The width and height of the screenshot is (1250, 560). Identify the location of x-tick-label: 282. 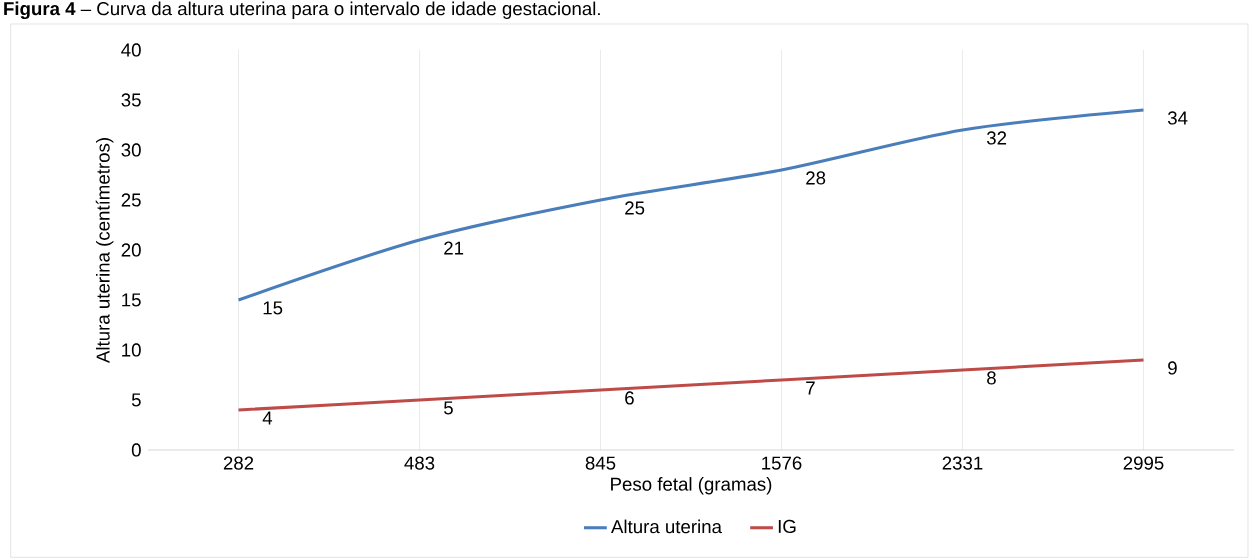
(238, 463).